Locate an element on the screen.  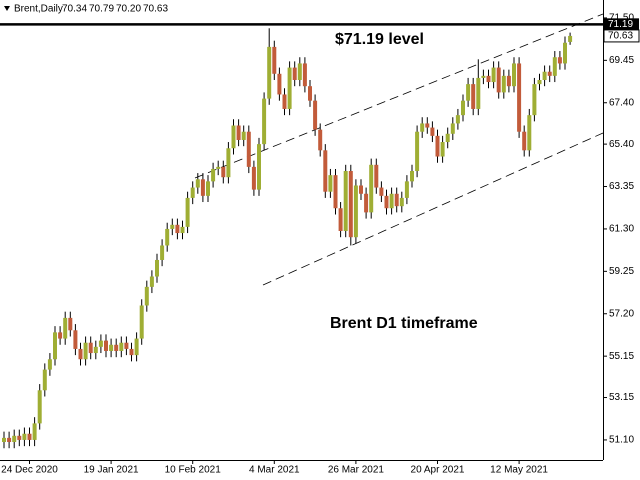
y-tick-label: 51.10 is located at coordinates (621, 440).